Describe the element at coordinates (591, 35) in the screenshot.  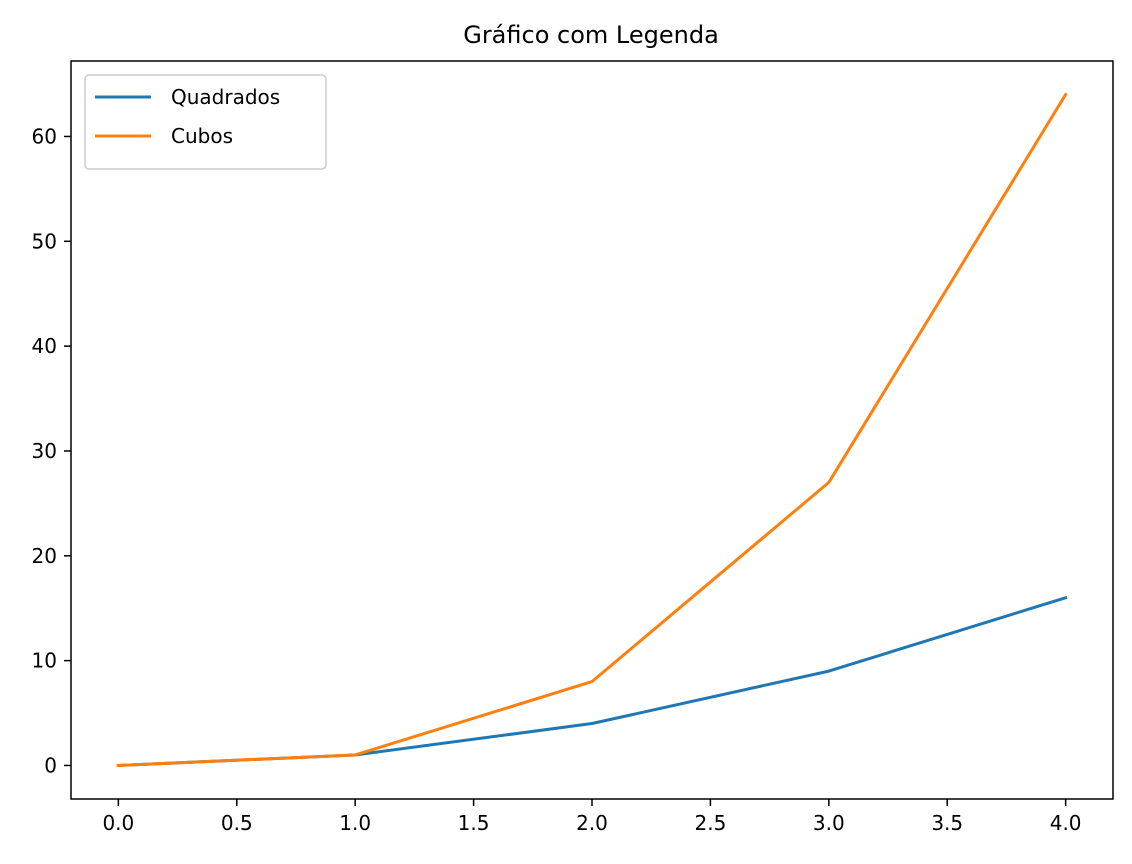
I see `chart-title: Gráfico com Legenda` at that location.